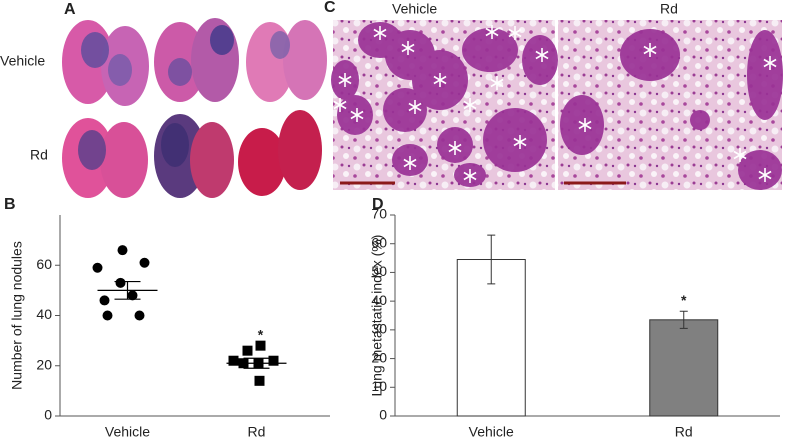 This screenshot has width=787, height=443. Describe the element at coordinates (414, 9) in the screenshot. I see `column-label: Vehicle` at that location.